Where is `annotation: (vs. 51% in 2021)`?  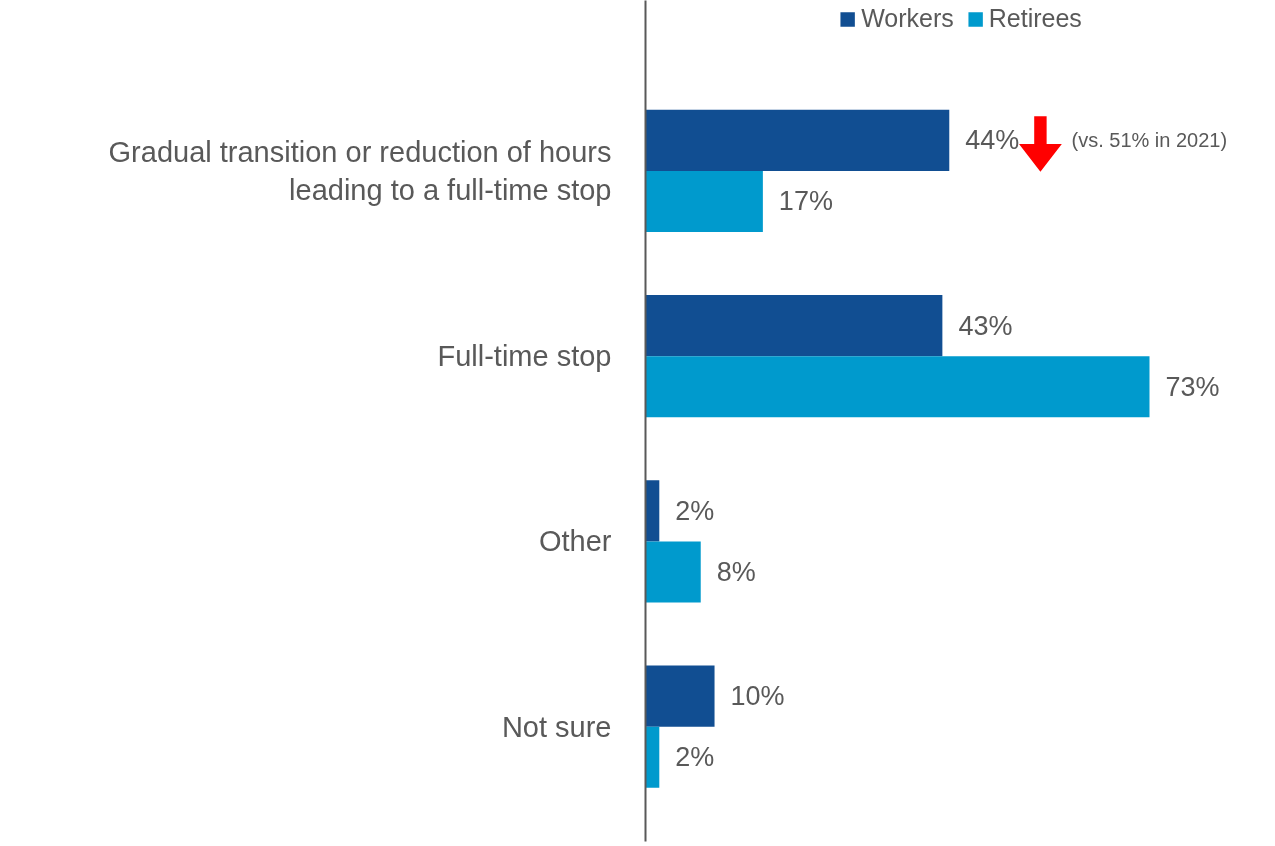 annotation: (vs. 51% in 2021) is located at coordinates (1149, 140).